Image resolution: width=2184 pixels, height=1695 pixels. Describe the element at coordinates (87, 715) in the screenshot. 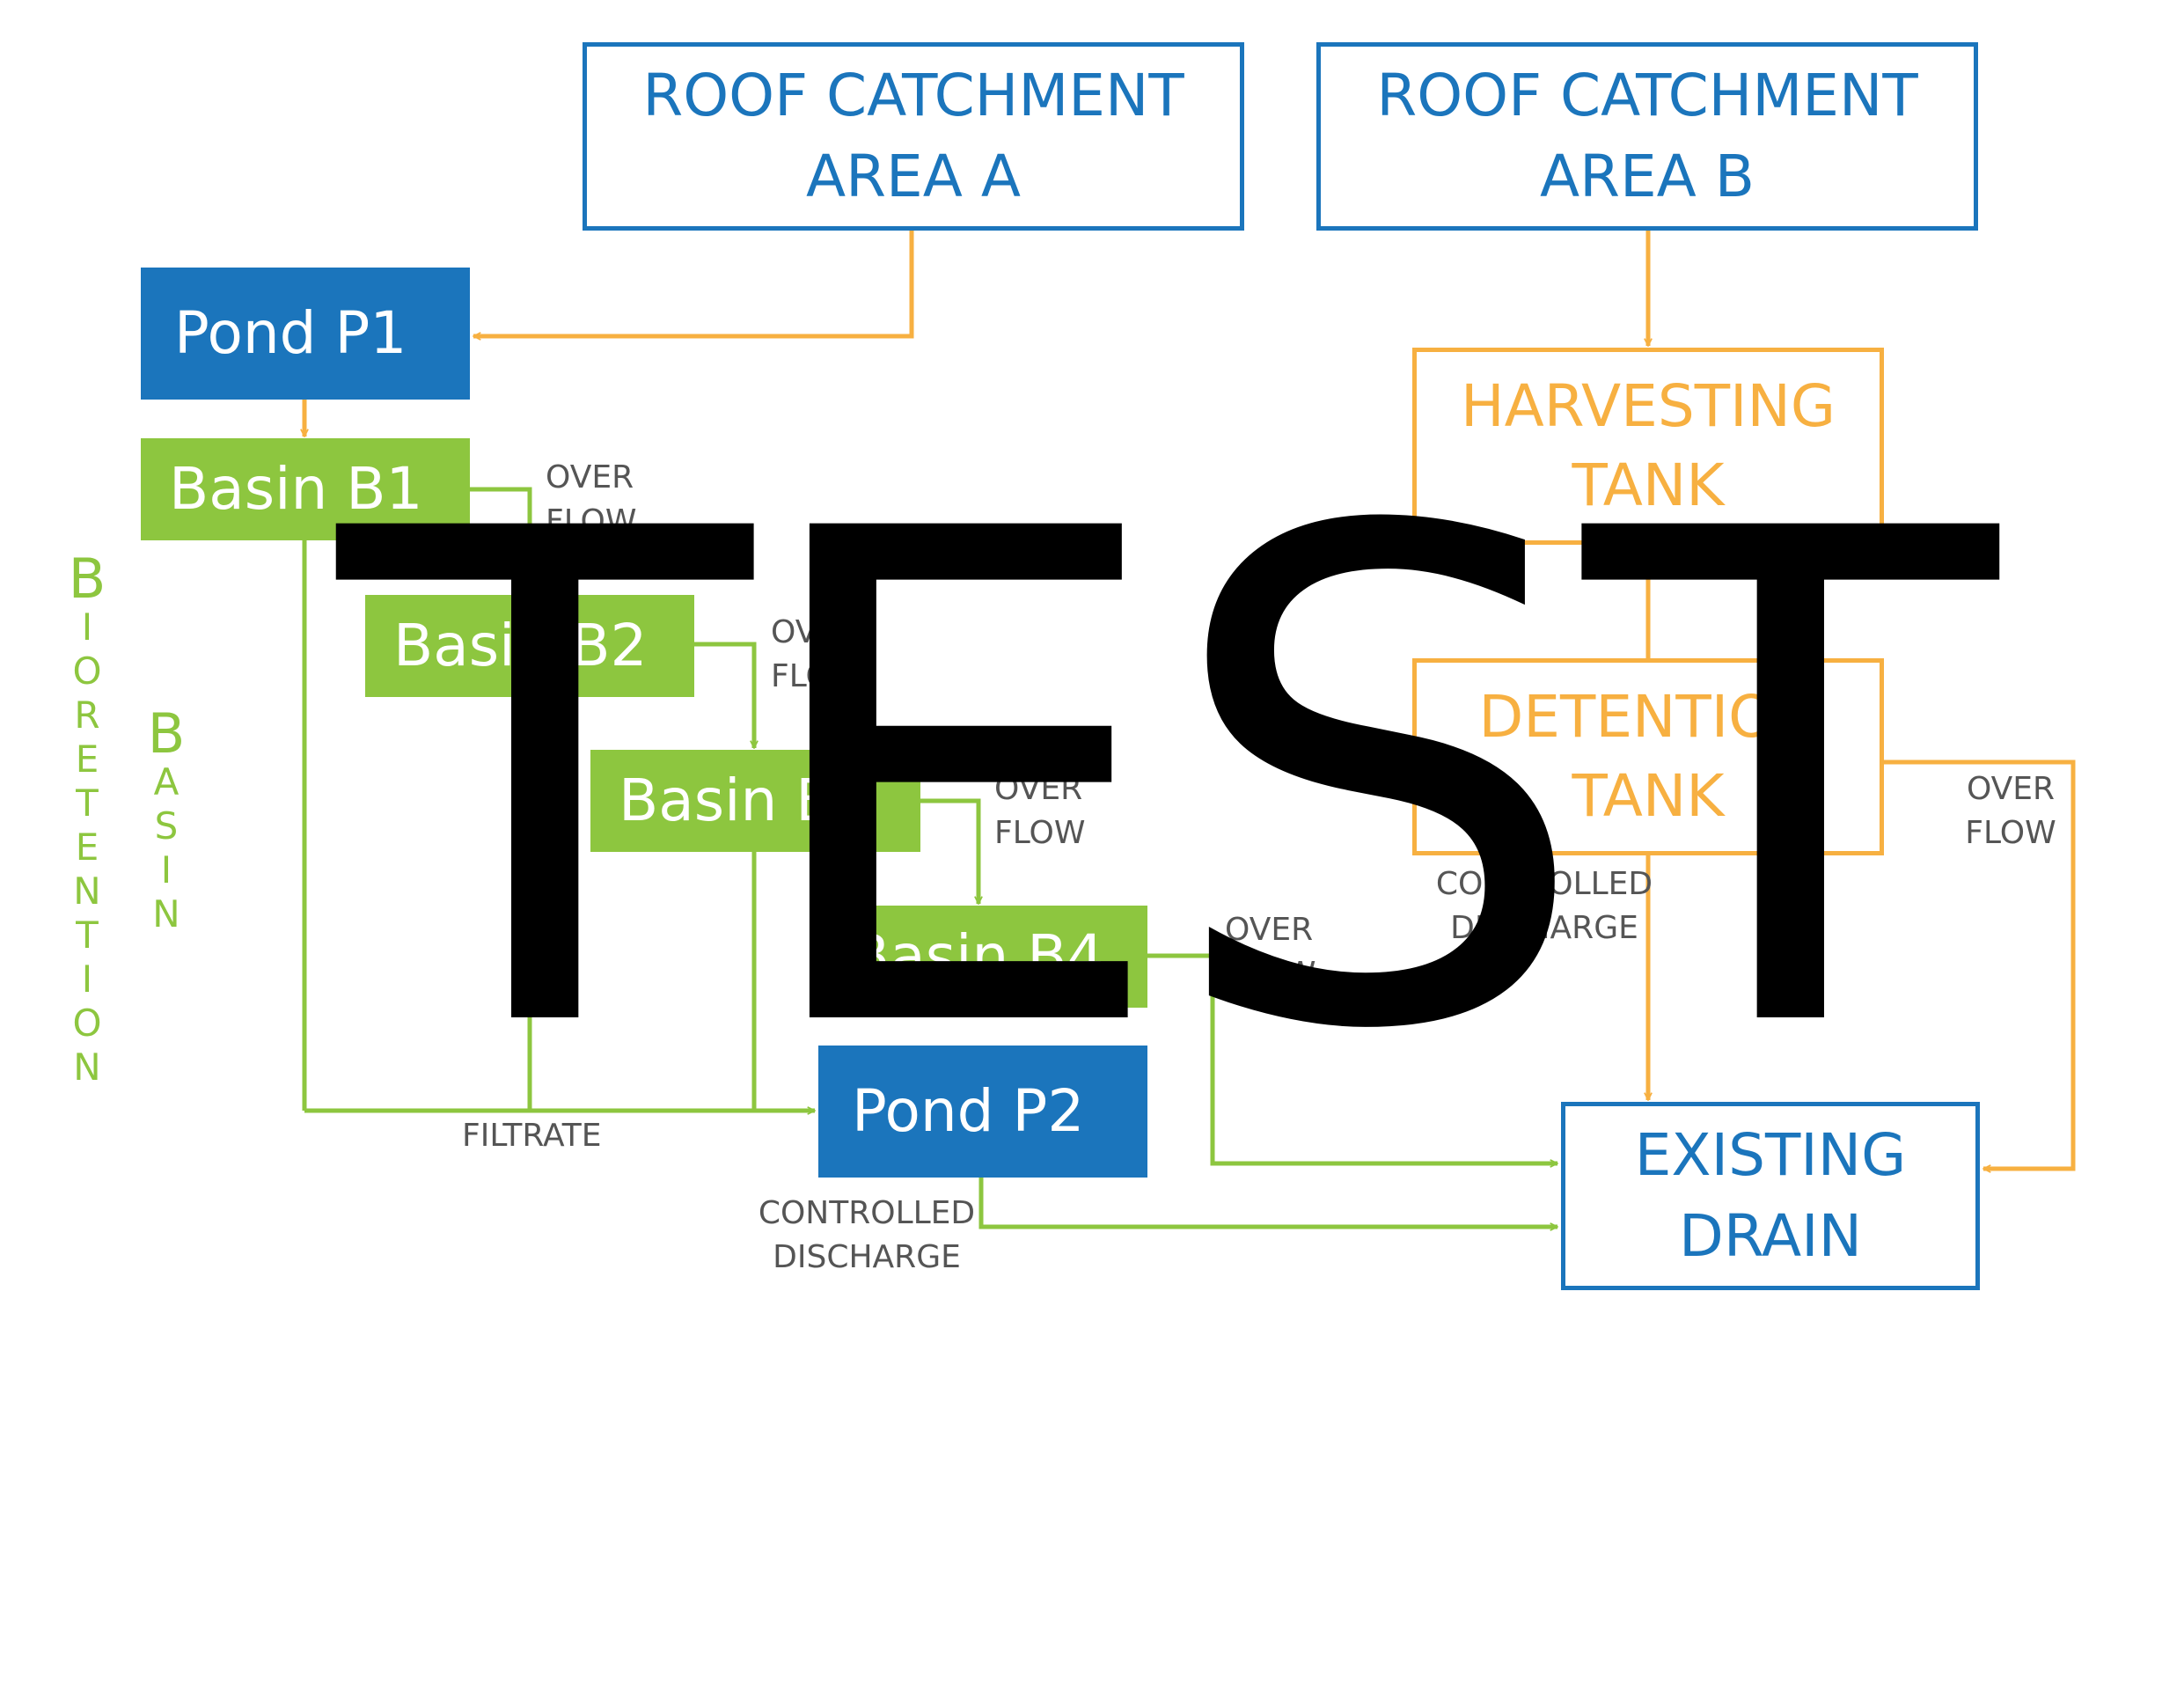

I see `bioretention-letter: R` at that location.